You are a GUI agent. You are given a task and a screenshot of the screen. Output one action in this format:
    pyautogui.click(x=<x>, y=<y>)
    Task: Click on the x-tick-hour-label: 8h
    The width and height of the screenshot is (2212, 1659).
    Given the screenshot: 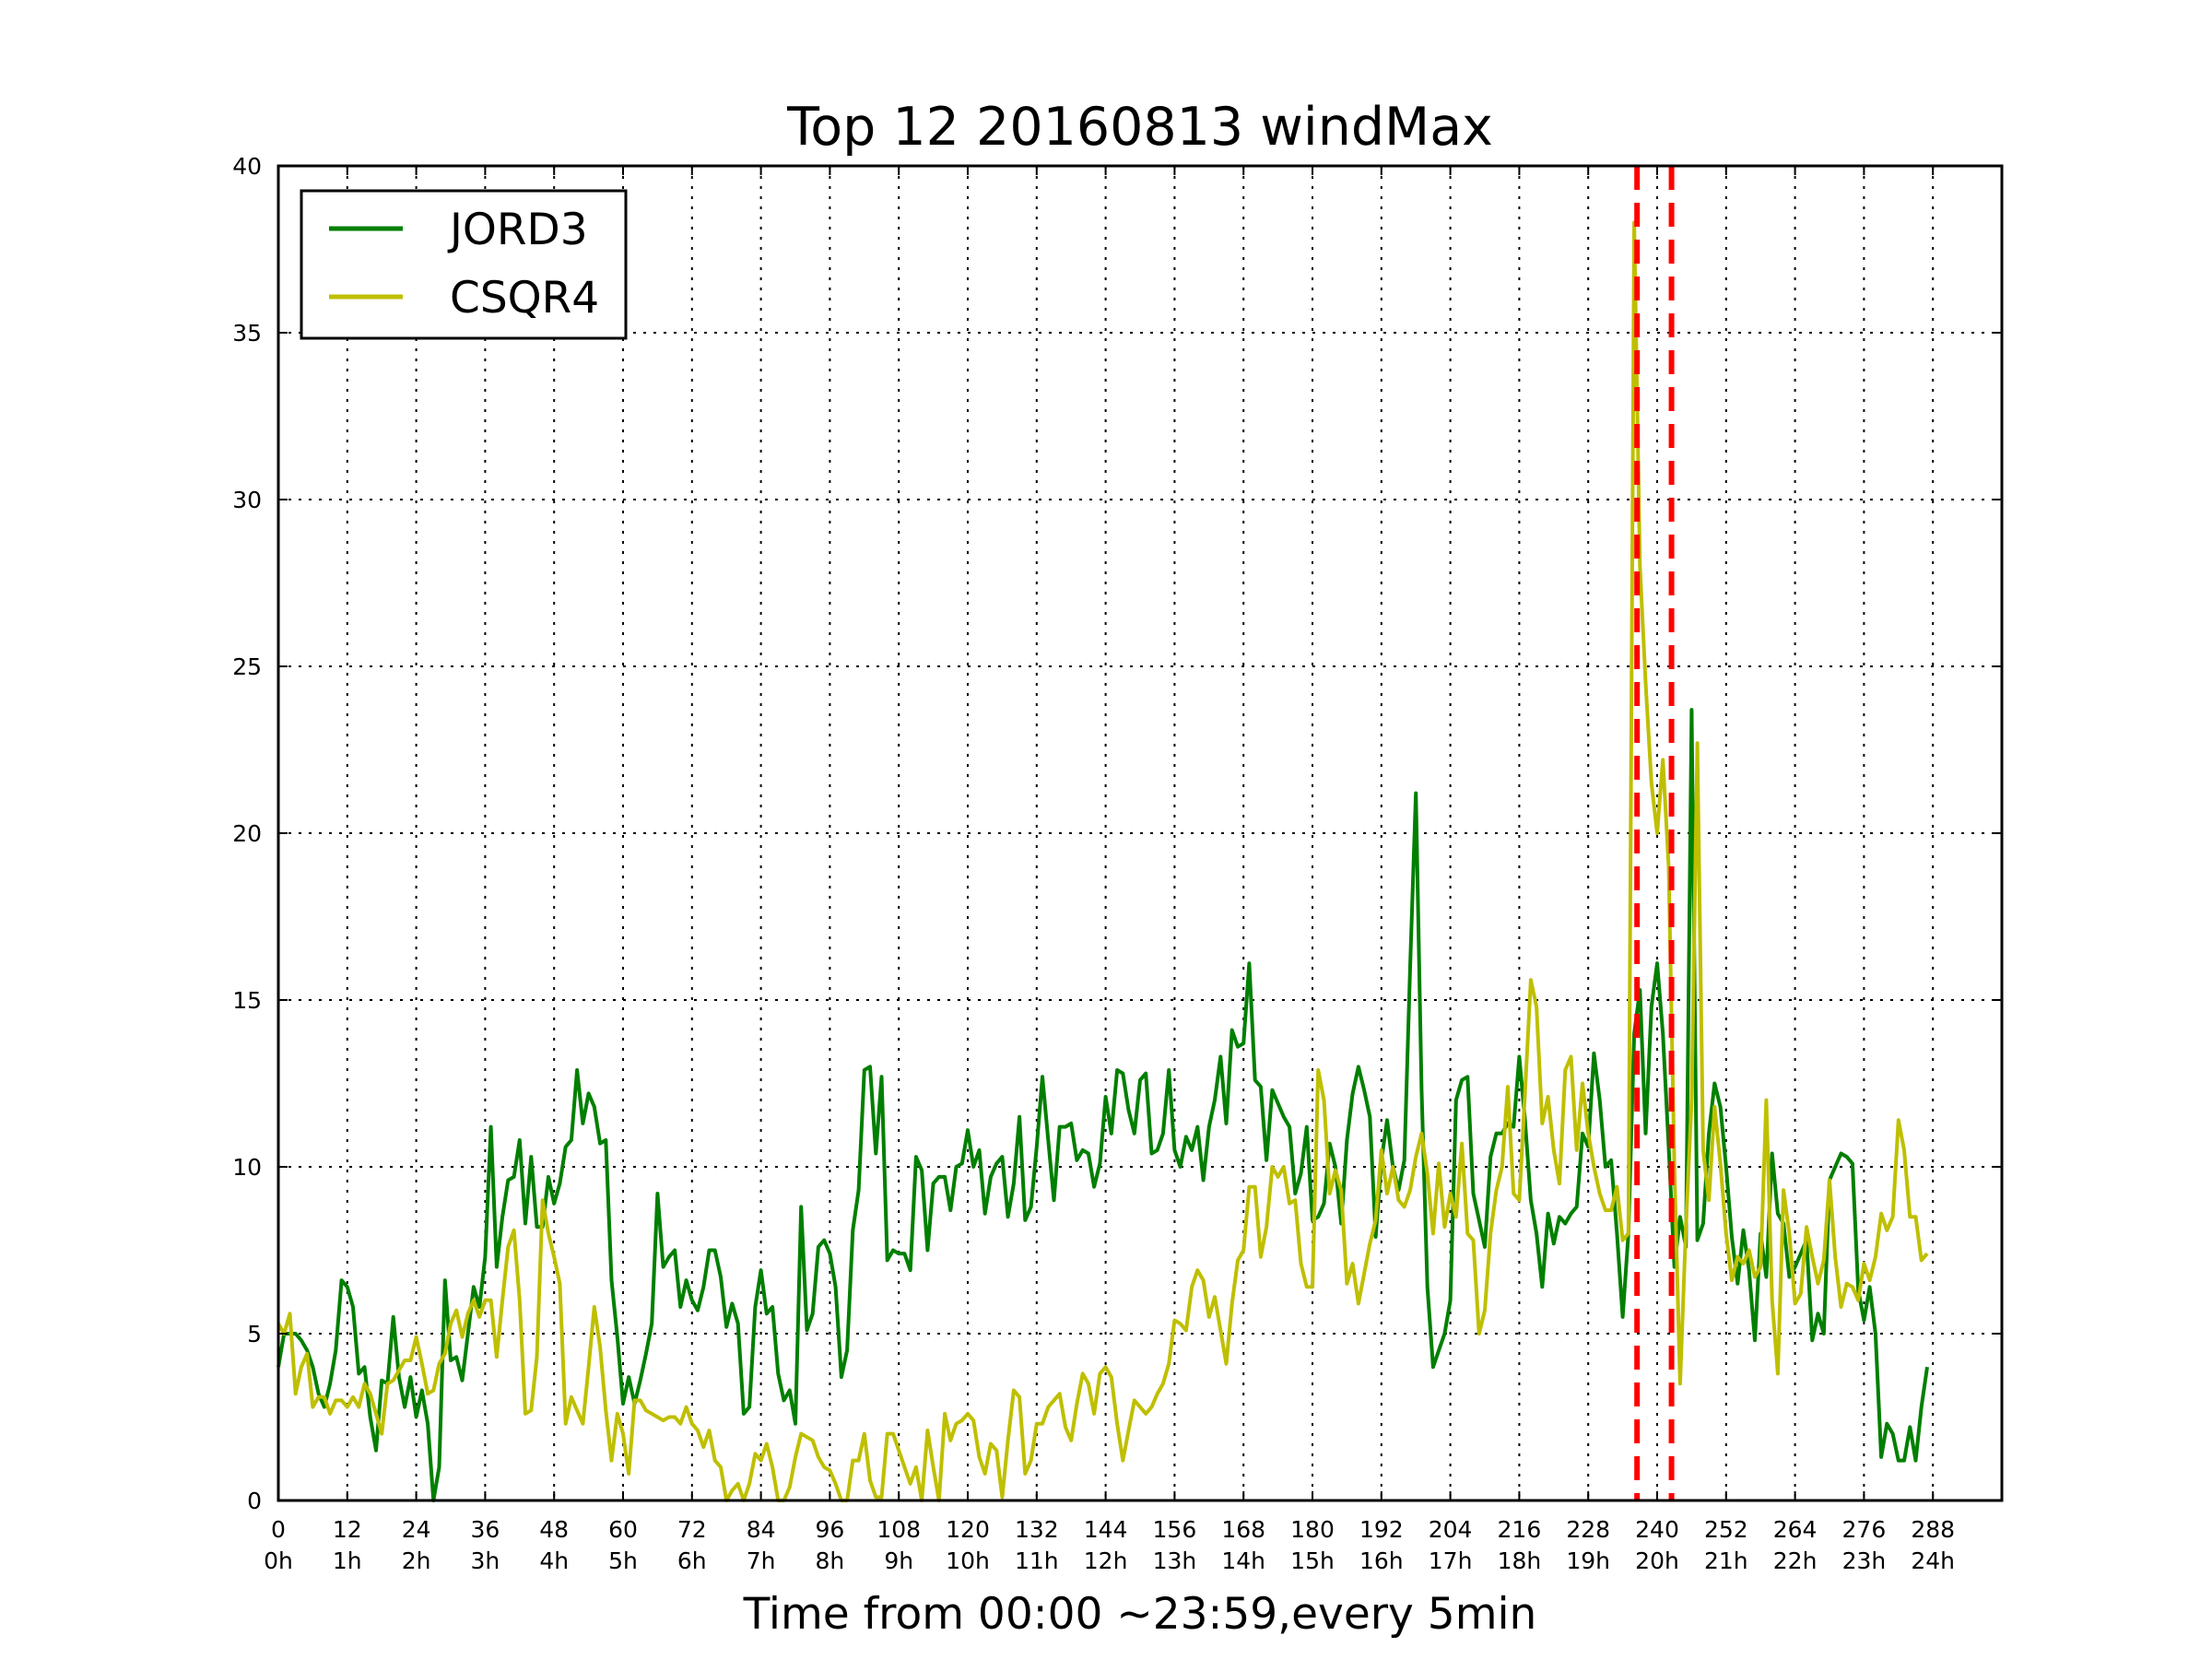 What is the action you would take?
    pyautogui.click(x=830, y=1560)
    